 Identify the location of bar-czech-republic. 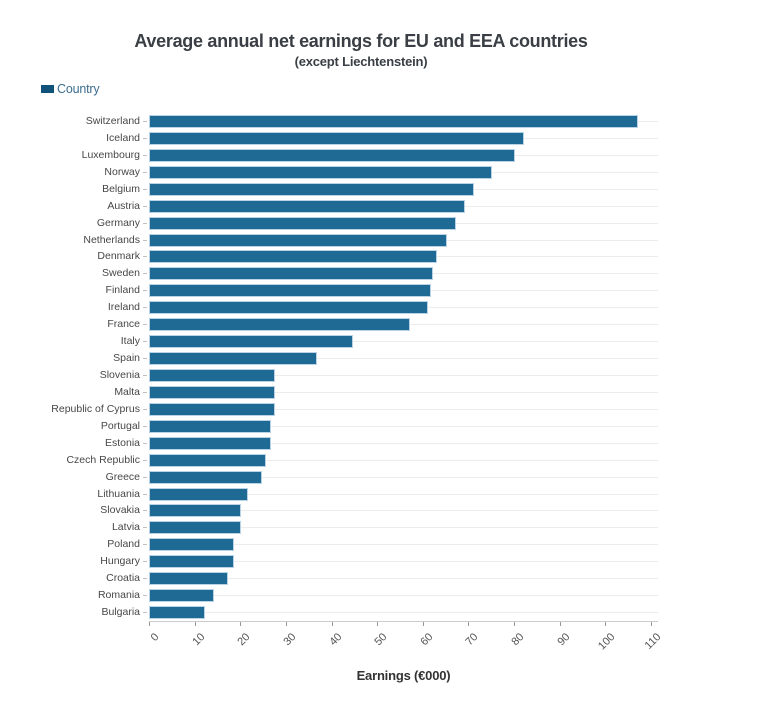
(208, 460).